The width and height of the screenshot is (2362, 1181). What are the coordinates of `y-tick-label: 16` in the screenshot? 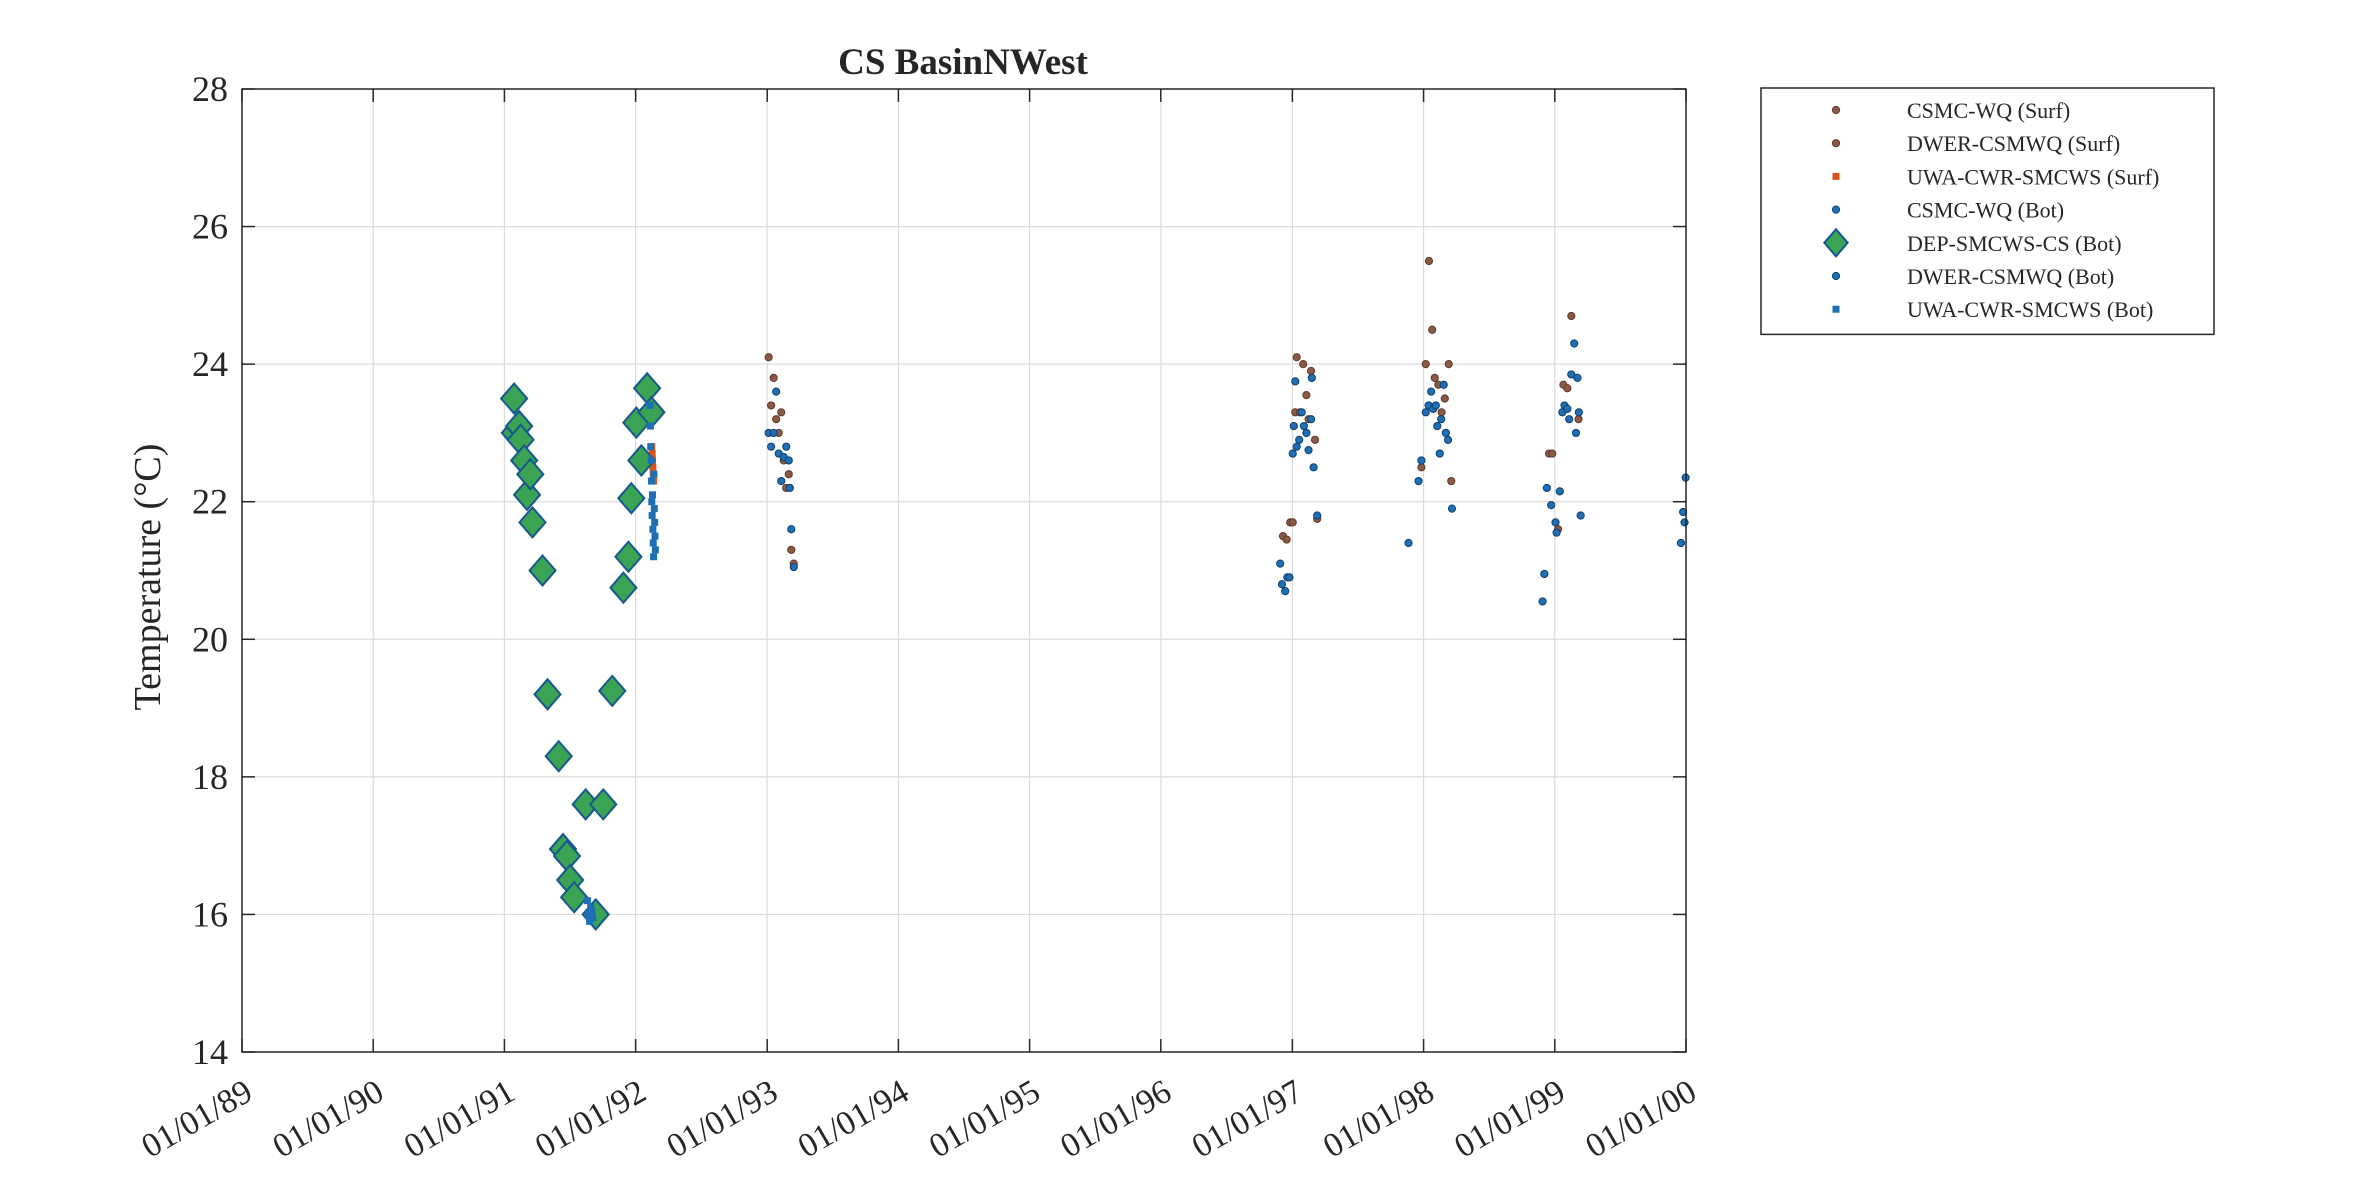 It's located at (210, 914).